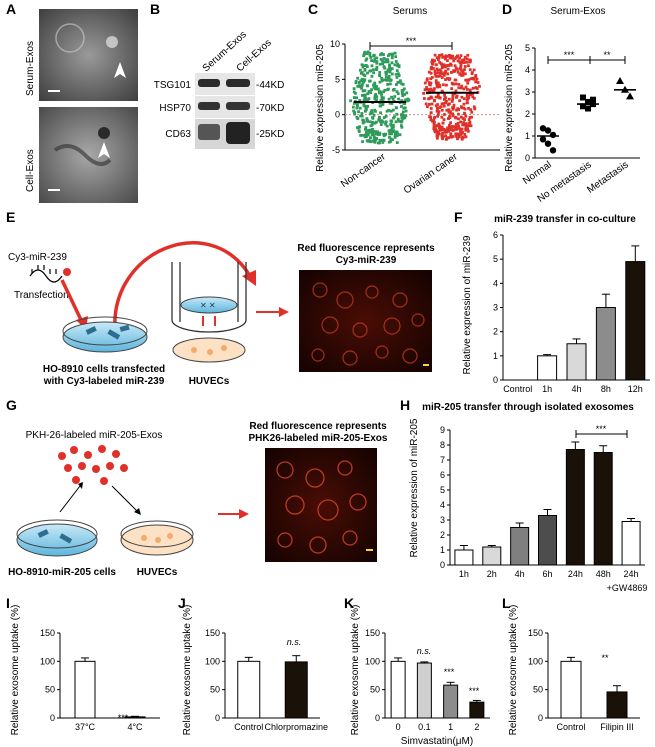 Image resolution: width=655 pixels, height=747 pixels. What do you see at coordinates (527, 114) in the screenshot?
I see `y-tick-label: 2` at bounding box center [527, 114].